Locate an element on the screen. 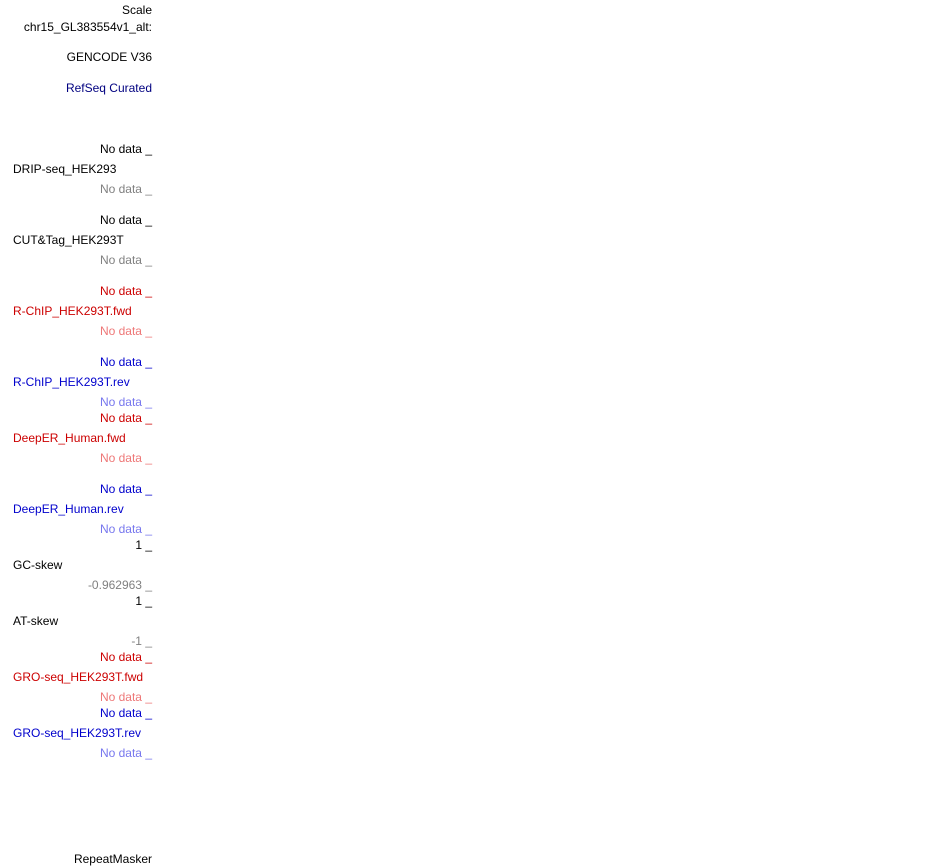  deeper-fwd-bottom-scale: No data _ is located at coordinates (125, 458).